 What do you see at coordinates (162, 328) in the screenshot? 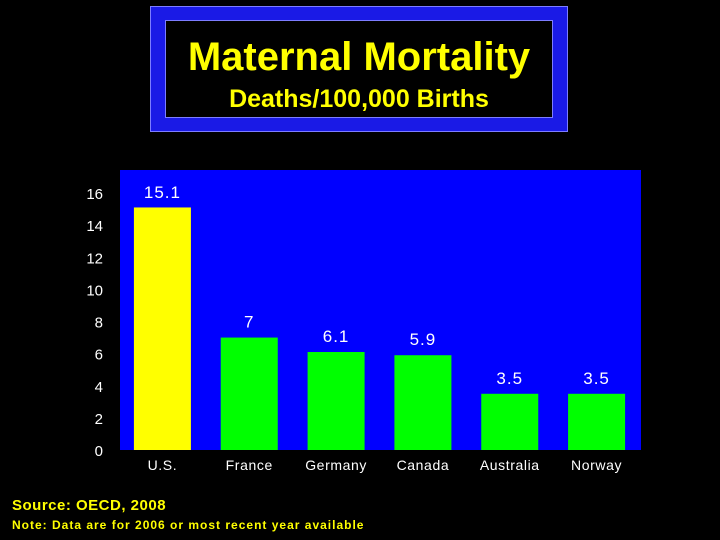
I see `bar-us` at bounding box center [162, 328].